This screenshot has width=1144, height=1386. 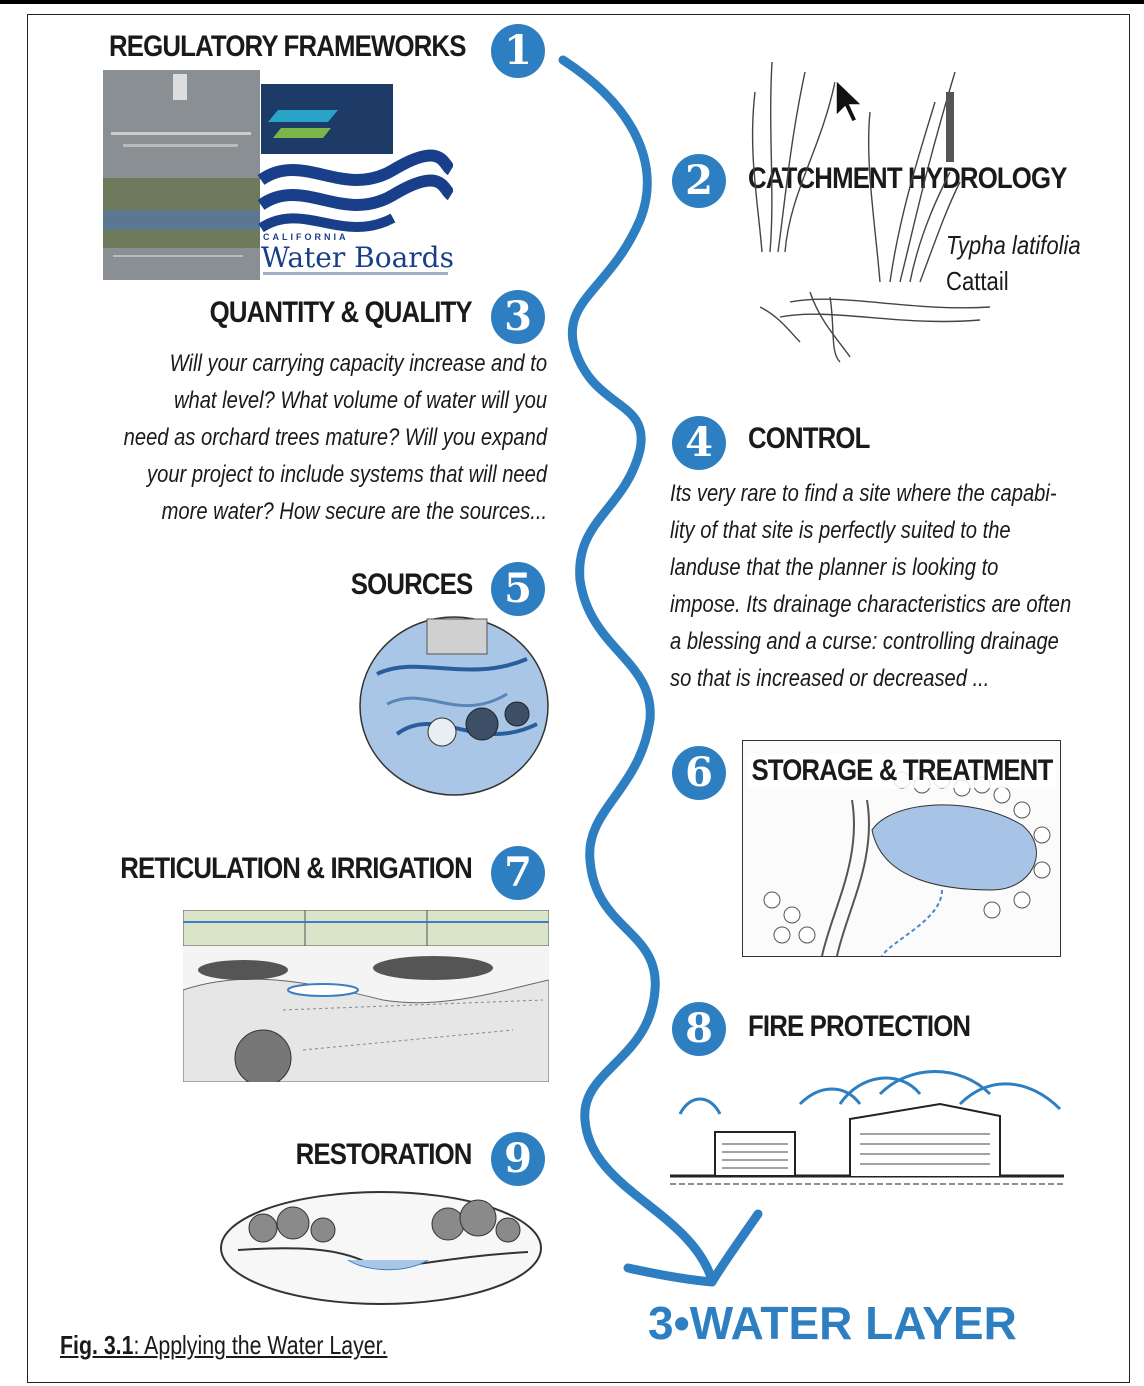 I want to click on top-border, so click(x=572, y=2).